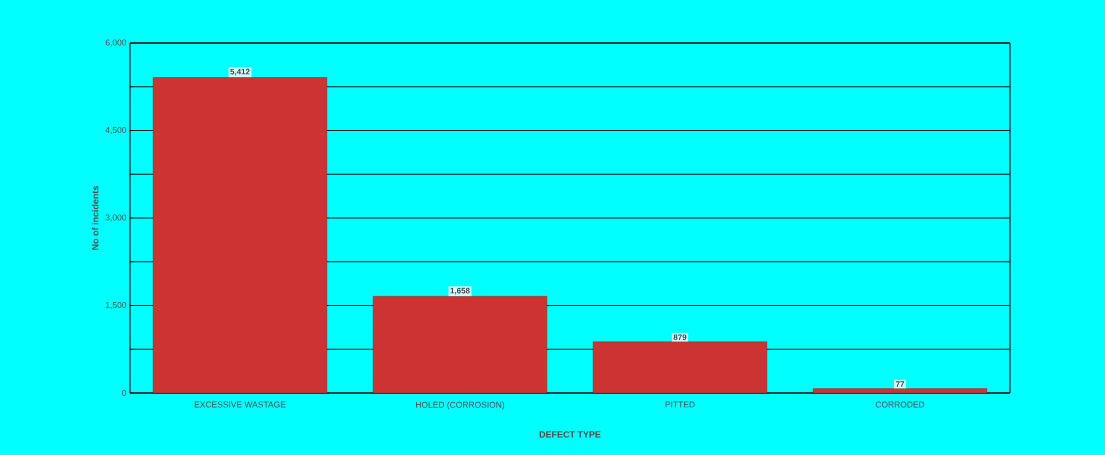  What do you see at coordinates (900, 404) in the screenshot?
I see `x-tick-label: CORRODED` at bounding box center [900, 404].